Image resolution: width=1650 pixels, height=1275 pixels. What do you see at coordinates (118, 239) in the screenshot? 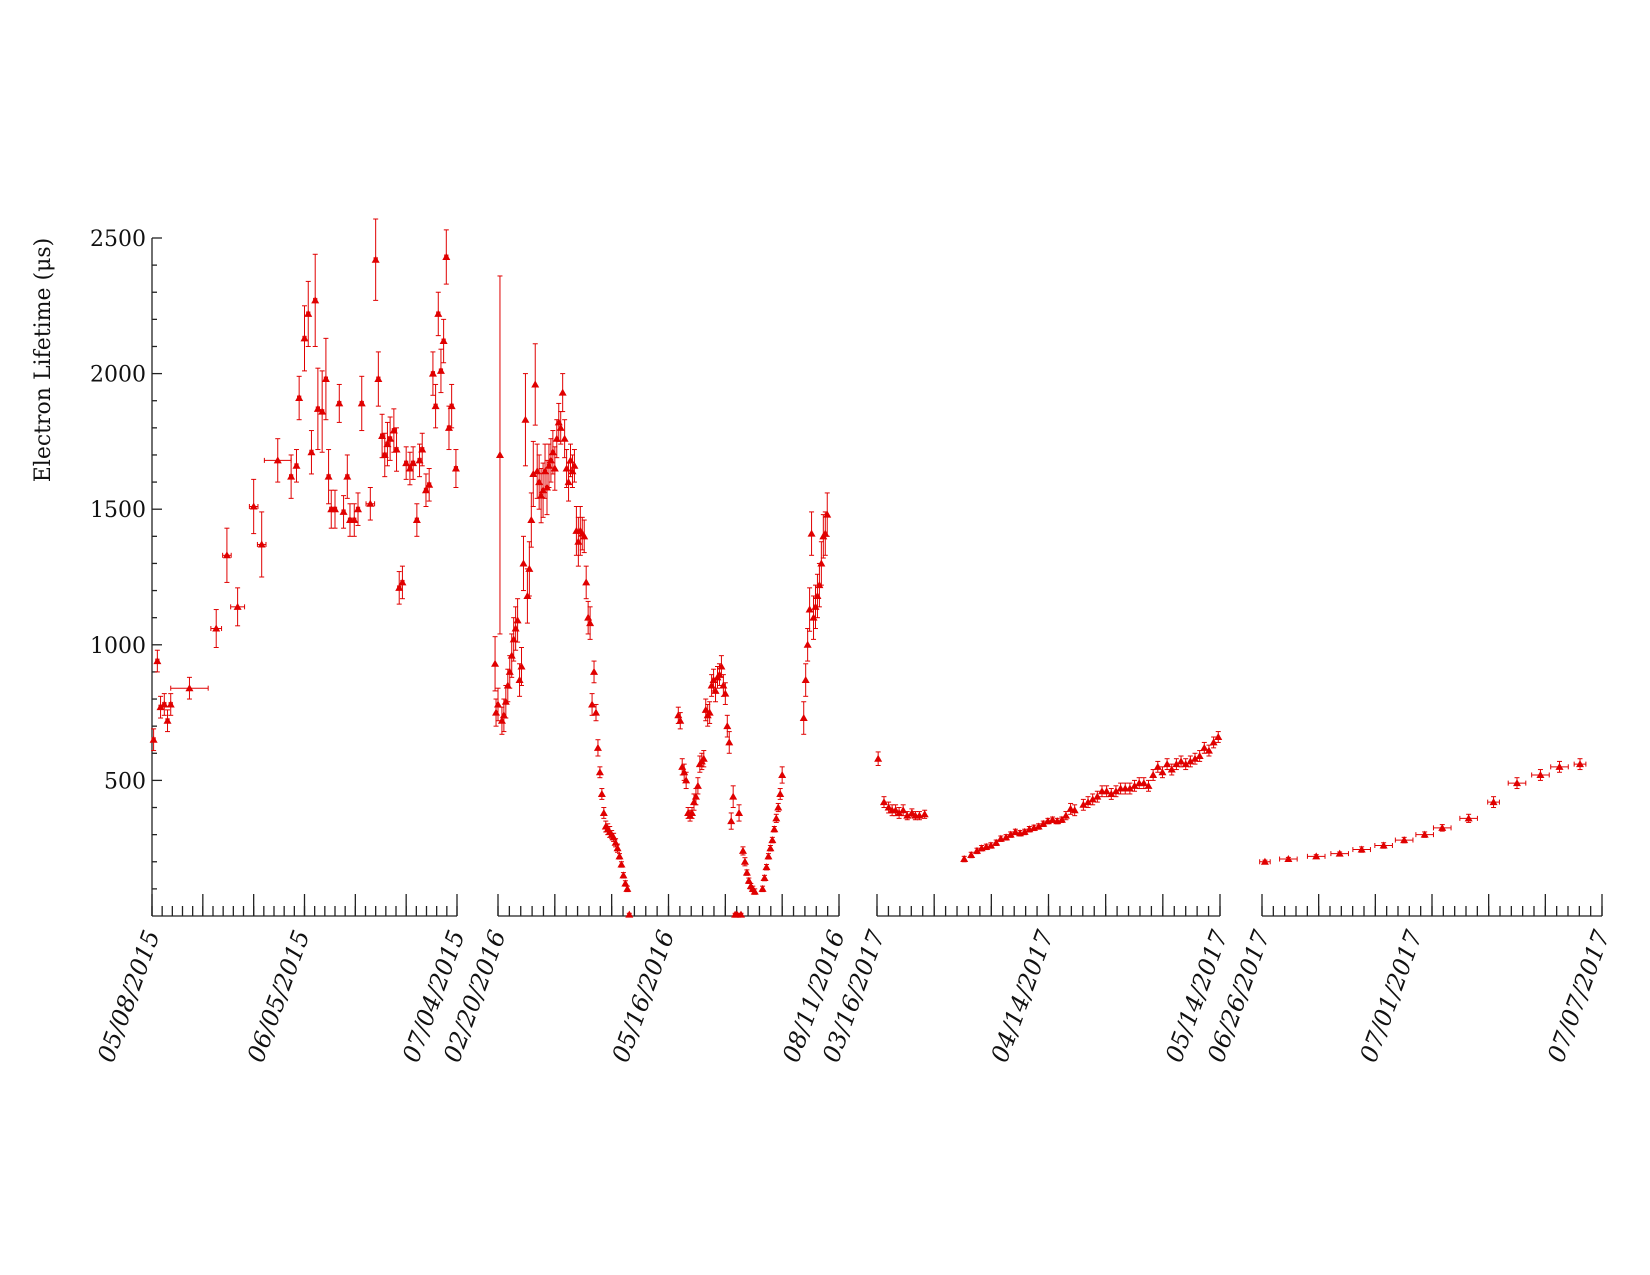
I see `y-tick-label: 2500` at bounding box center [118, 239].